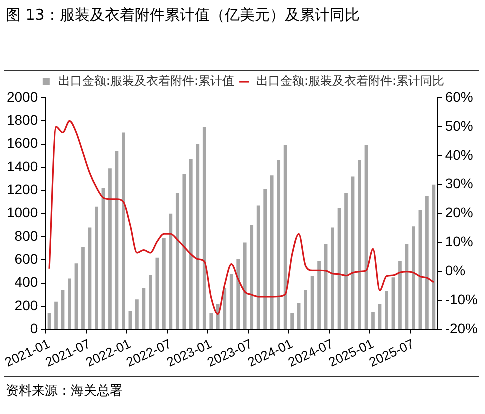  Describe the element at coordinates (461, 300) in the screenshot. I see `y2-tick-label: -10%` at that location.